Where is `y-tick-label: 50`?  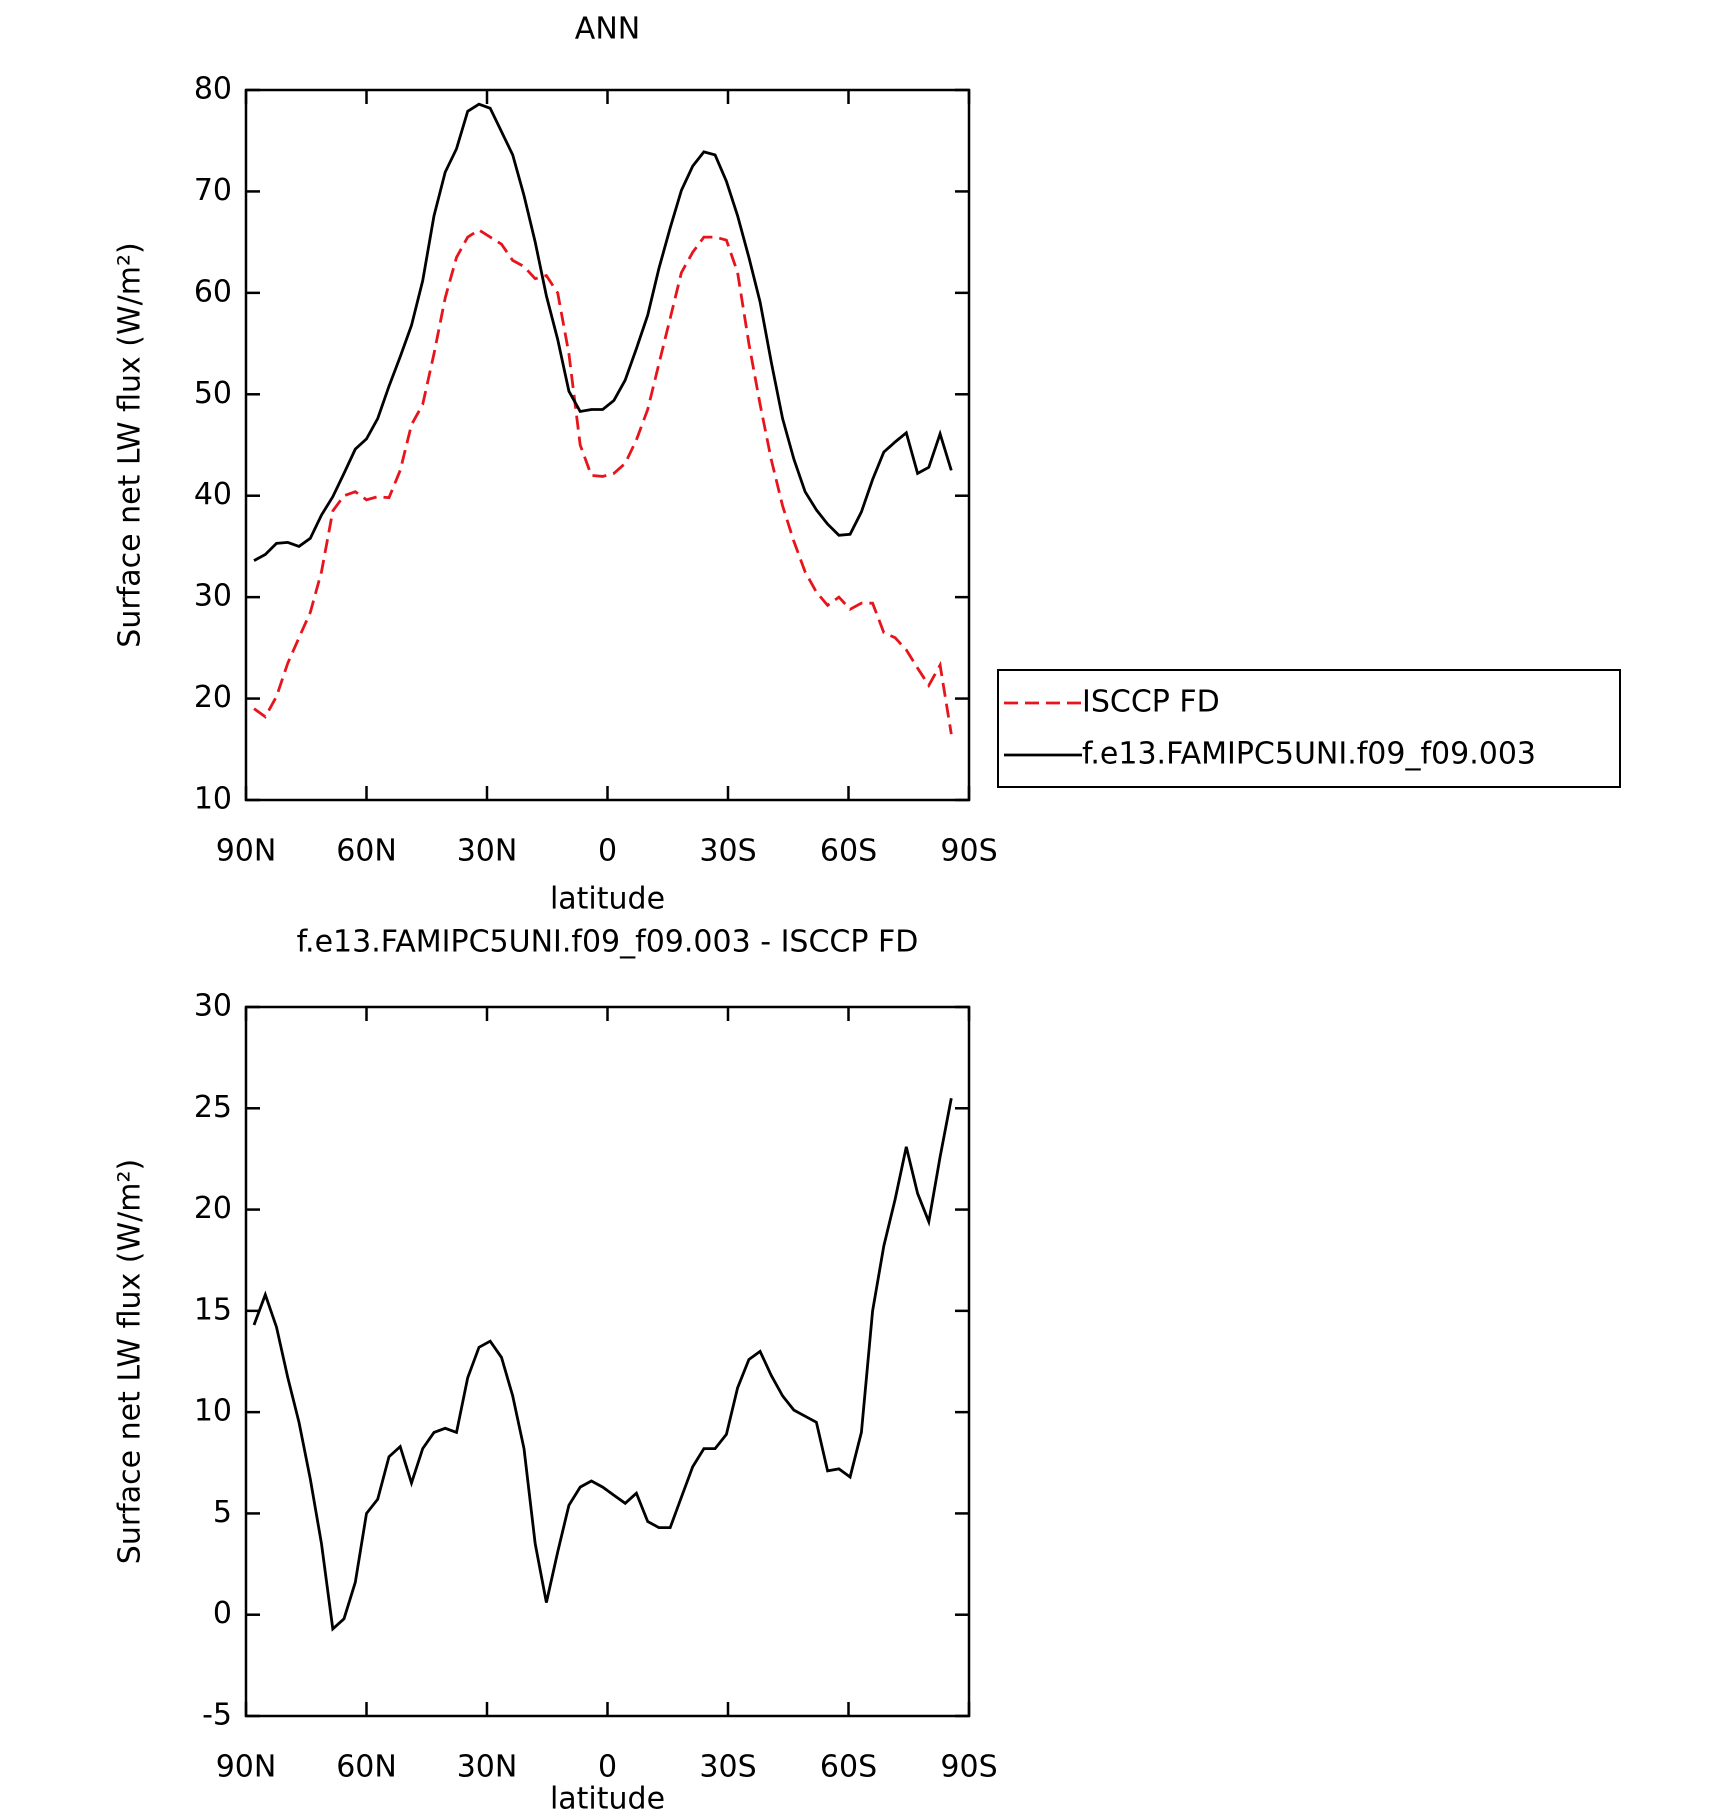
y-tick-label: 50 is located at coordinates (213, 393).